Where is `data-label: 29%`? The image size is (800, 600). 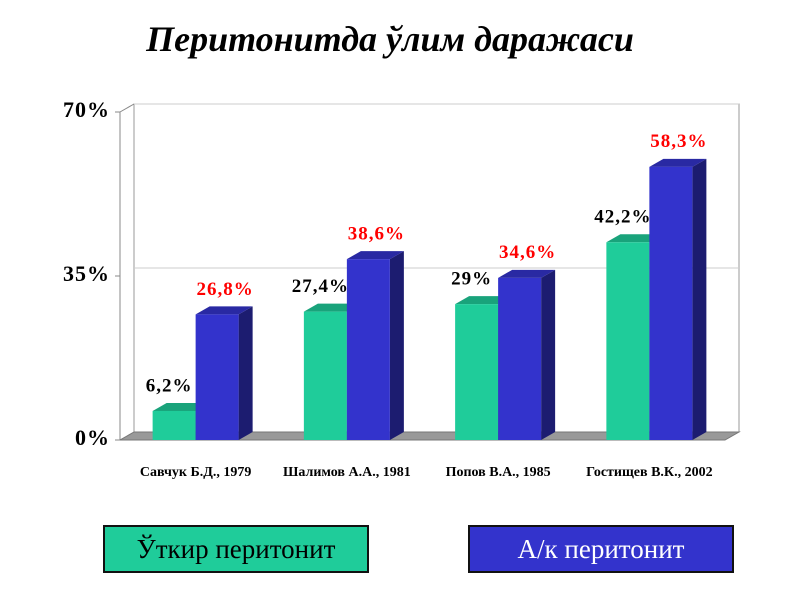
data-label: 29% is located at coordinates (471, 278).